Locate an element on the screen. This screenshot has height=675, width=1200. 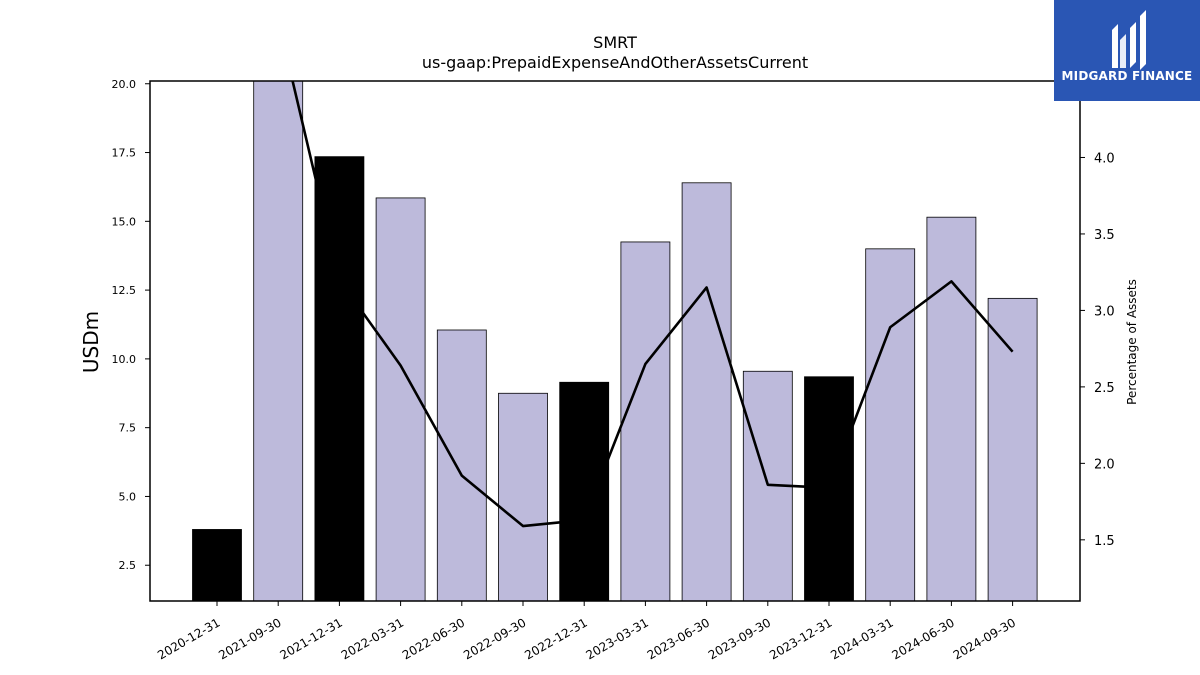
x-tick-label: 2023-12-31 is located at coordinates (800, 638).